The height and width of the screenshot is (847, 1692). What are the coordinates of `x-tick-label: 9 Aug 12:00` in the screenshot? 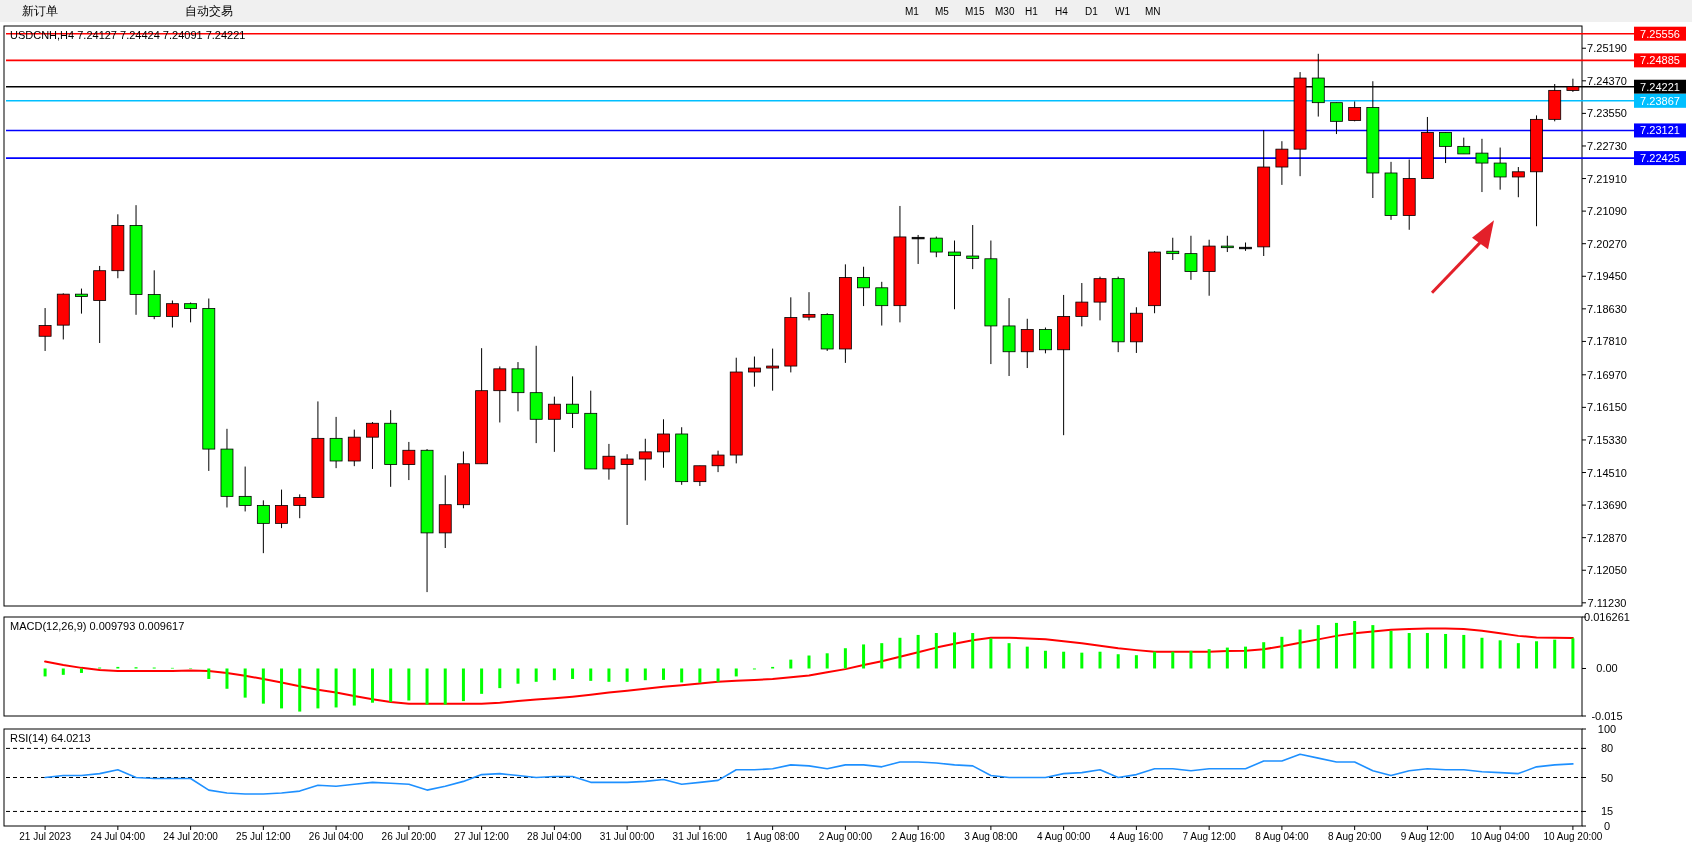 It's located at (1427, 836).